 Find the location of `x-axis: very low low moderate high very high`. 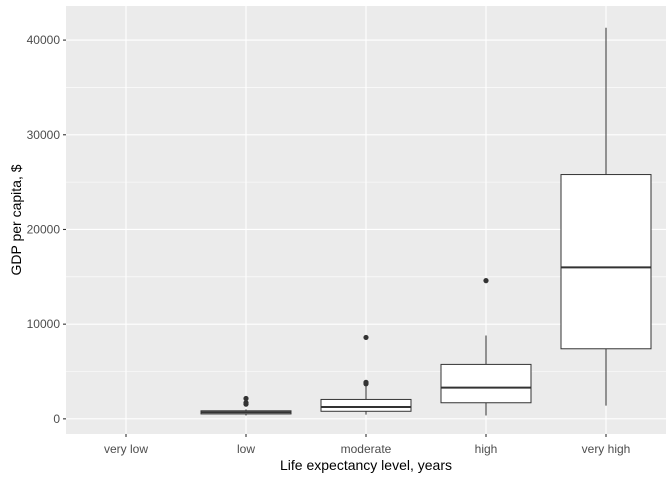

x-axis: very low low moderate high very high is located at coordinates (367, 445).